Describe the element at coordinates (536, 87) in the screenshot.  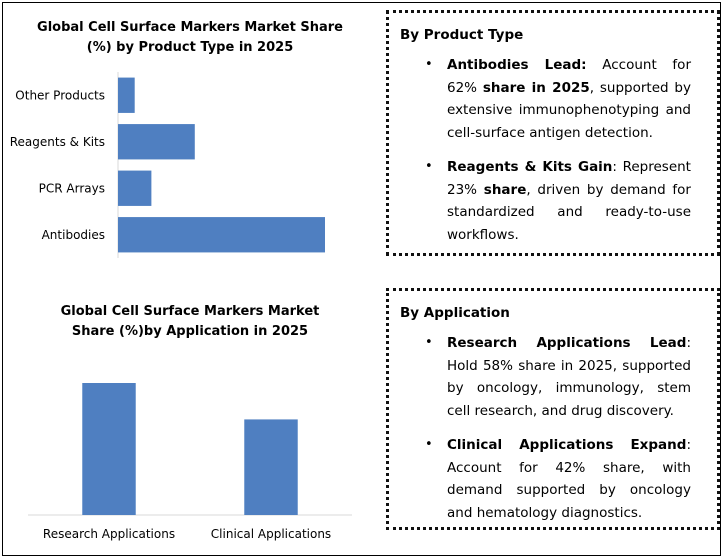
I see `bullet-emphasis: share in 2025` at that location.